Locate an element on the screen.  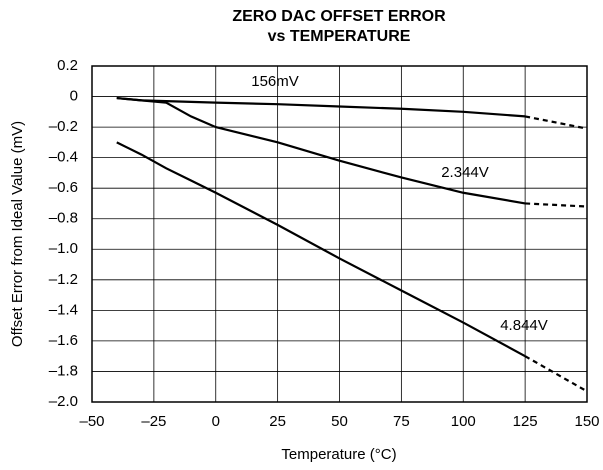
y-tick-label: –1.2 is located at coordinates (63, 279).